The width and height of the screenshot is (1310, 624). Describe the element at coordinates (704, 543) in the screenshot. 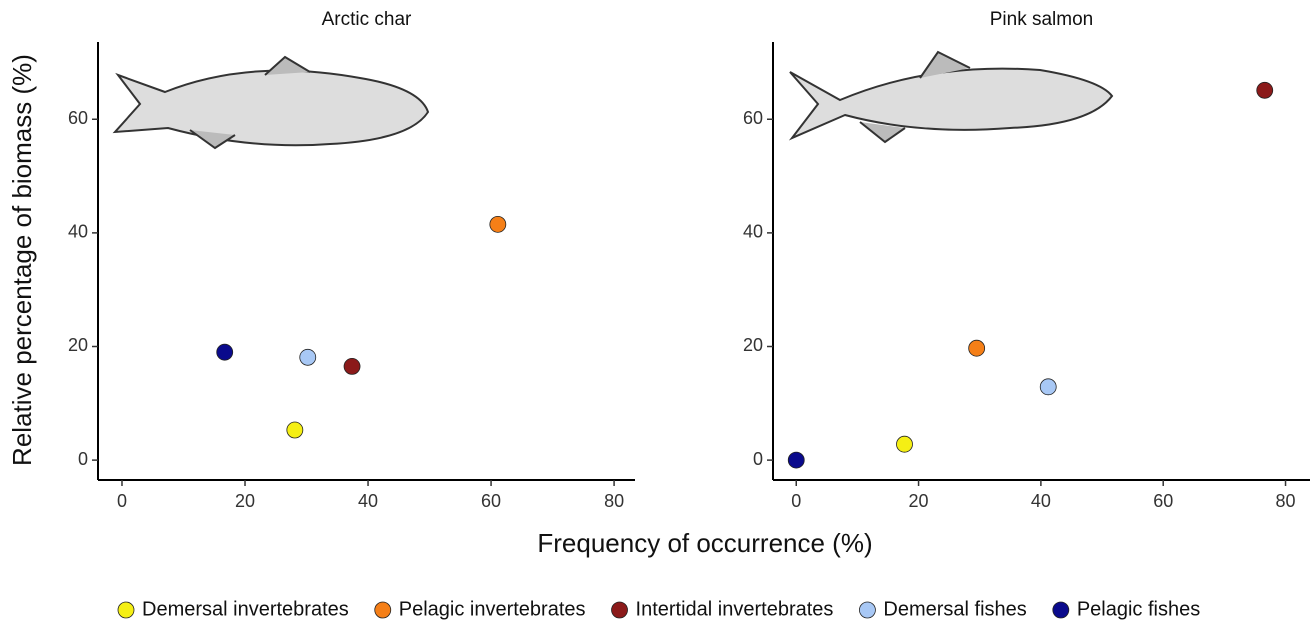

I see `x-axis-label: Frequency of occurrence (%)` at that location.